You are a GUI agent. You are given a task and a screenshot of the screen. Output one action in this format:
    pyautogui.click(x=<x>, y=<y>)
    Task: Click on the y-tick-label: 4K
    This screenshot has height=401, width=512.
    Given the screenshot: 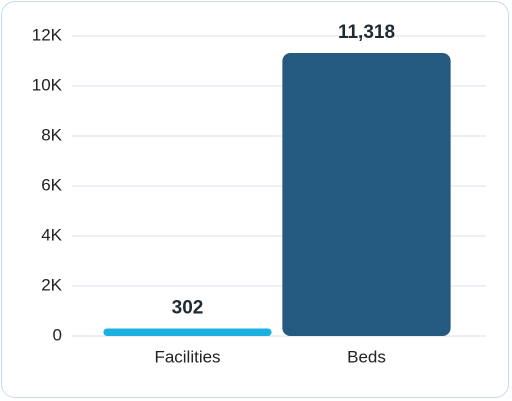 What is the action you would take?
    pyautogui.click(x=51, y=234)
    